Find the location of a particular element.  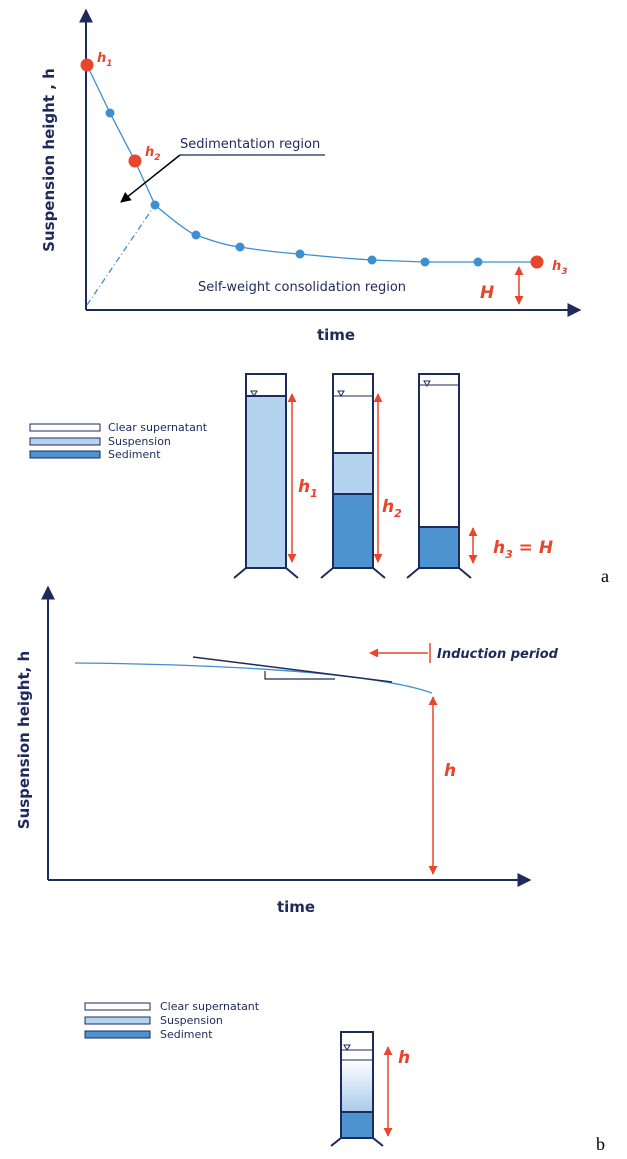

region-label: Sedimentation region is located at coordinates (250, 144).